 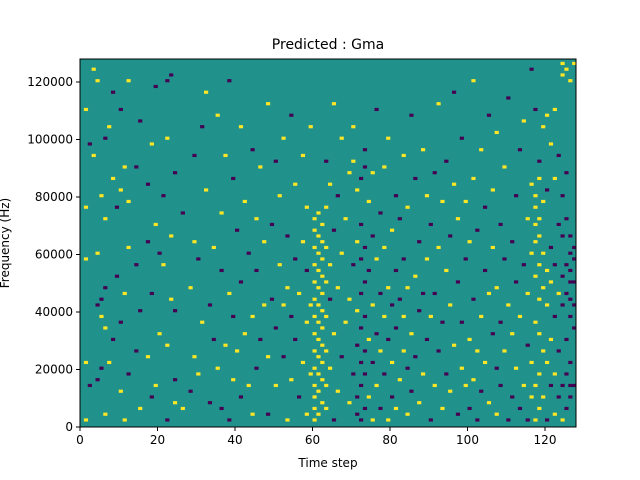 What do you see at coordinates (328, 45) in the screenshot?
I see `chart-title: Predicted : Gma` at bounding box center [328, 45].